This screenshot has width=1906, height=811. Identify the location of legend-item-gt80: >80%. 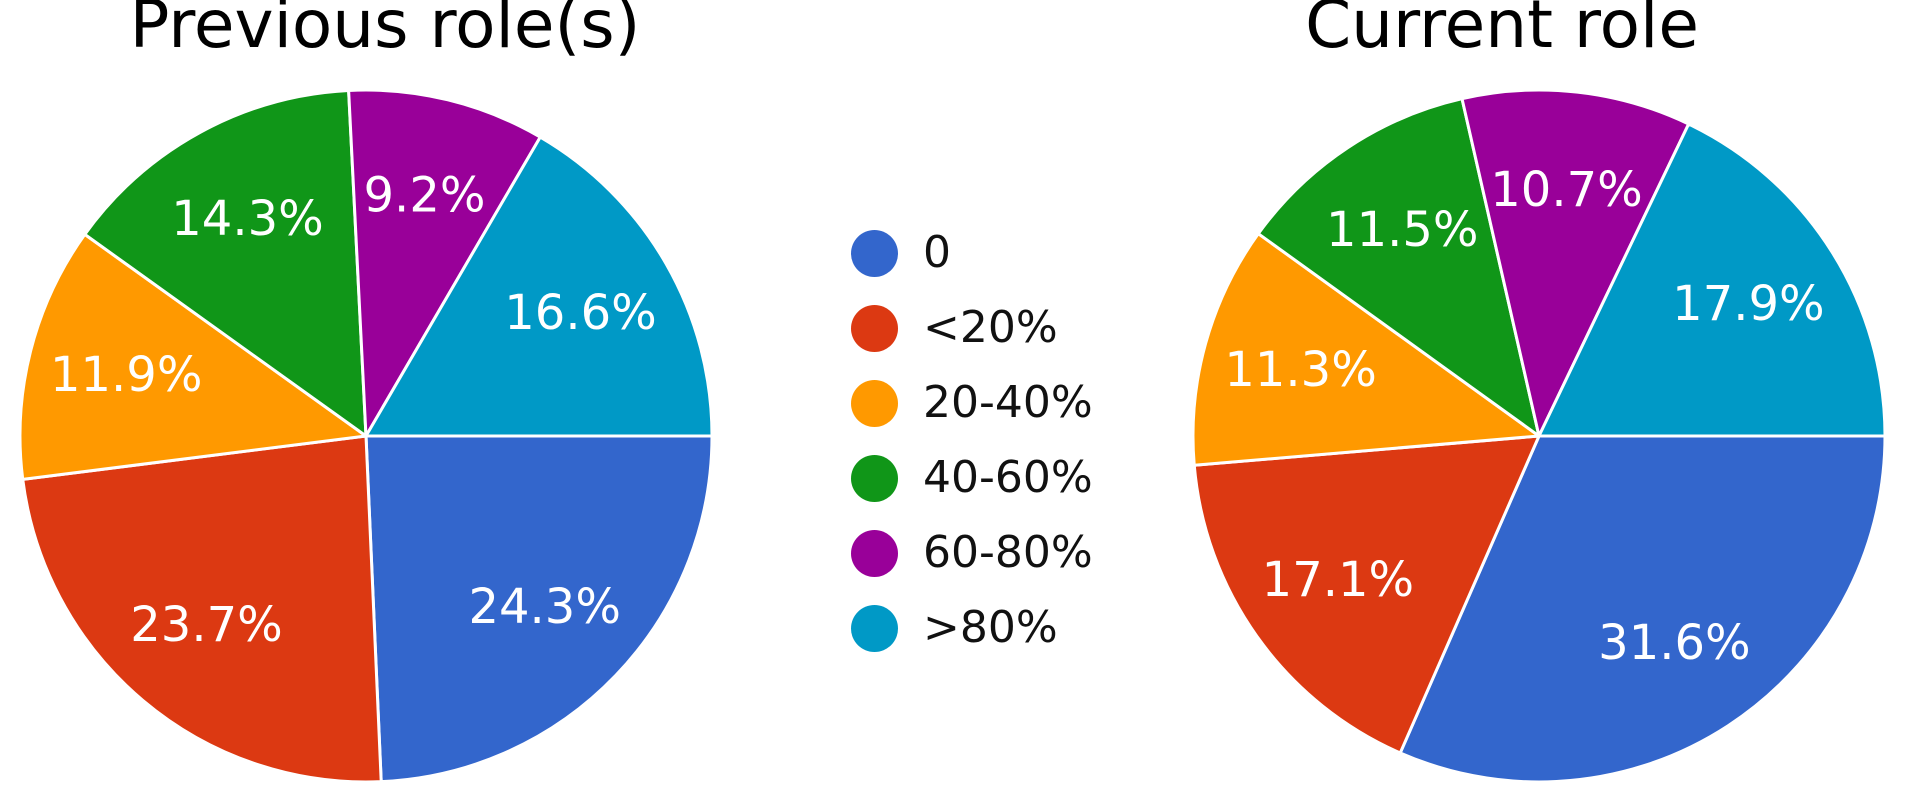
(972, 628).